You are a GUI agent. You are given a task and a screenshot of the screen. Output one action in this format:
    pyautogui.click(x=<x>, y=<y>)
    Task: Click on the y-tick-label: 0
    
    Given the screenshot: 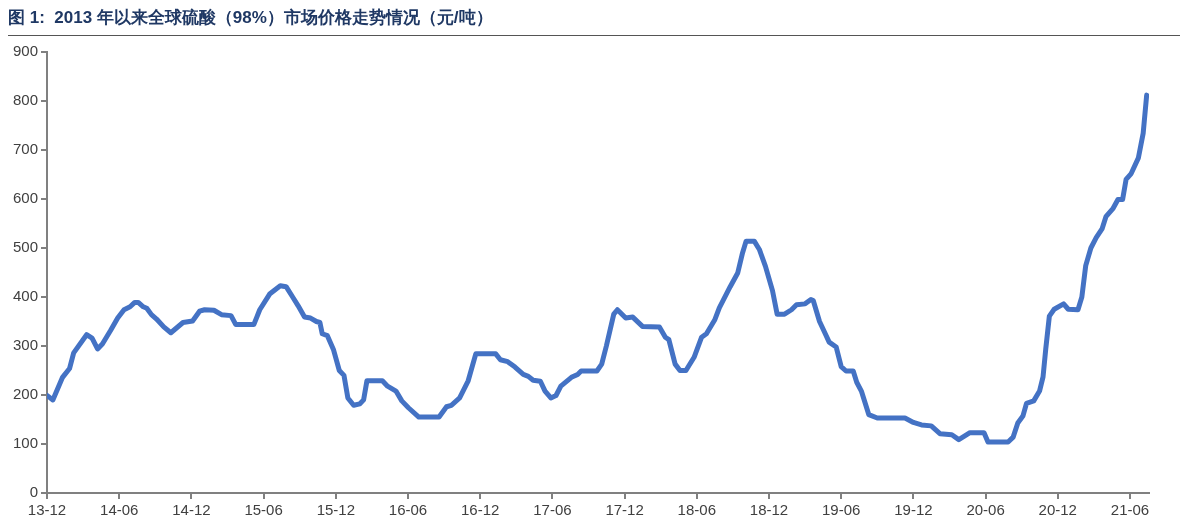 What is the action you would take?
    pyautogui.click(x=34, y=492)
    